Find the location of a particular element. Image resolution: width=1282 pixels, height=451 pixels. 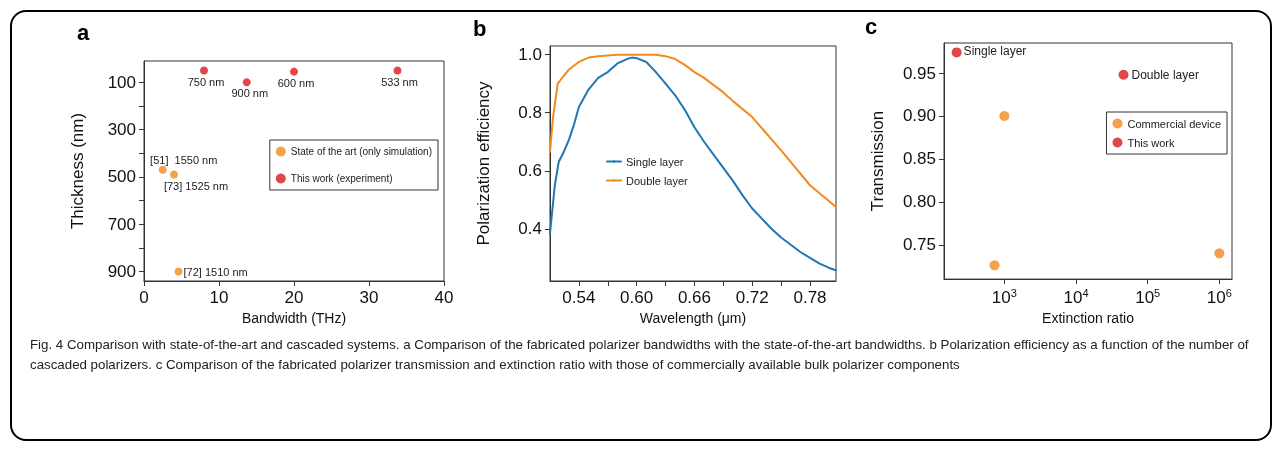

legend-label: Single layer is located at coordinates (655, 161).